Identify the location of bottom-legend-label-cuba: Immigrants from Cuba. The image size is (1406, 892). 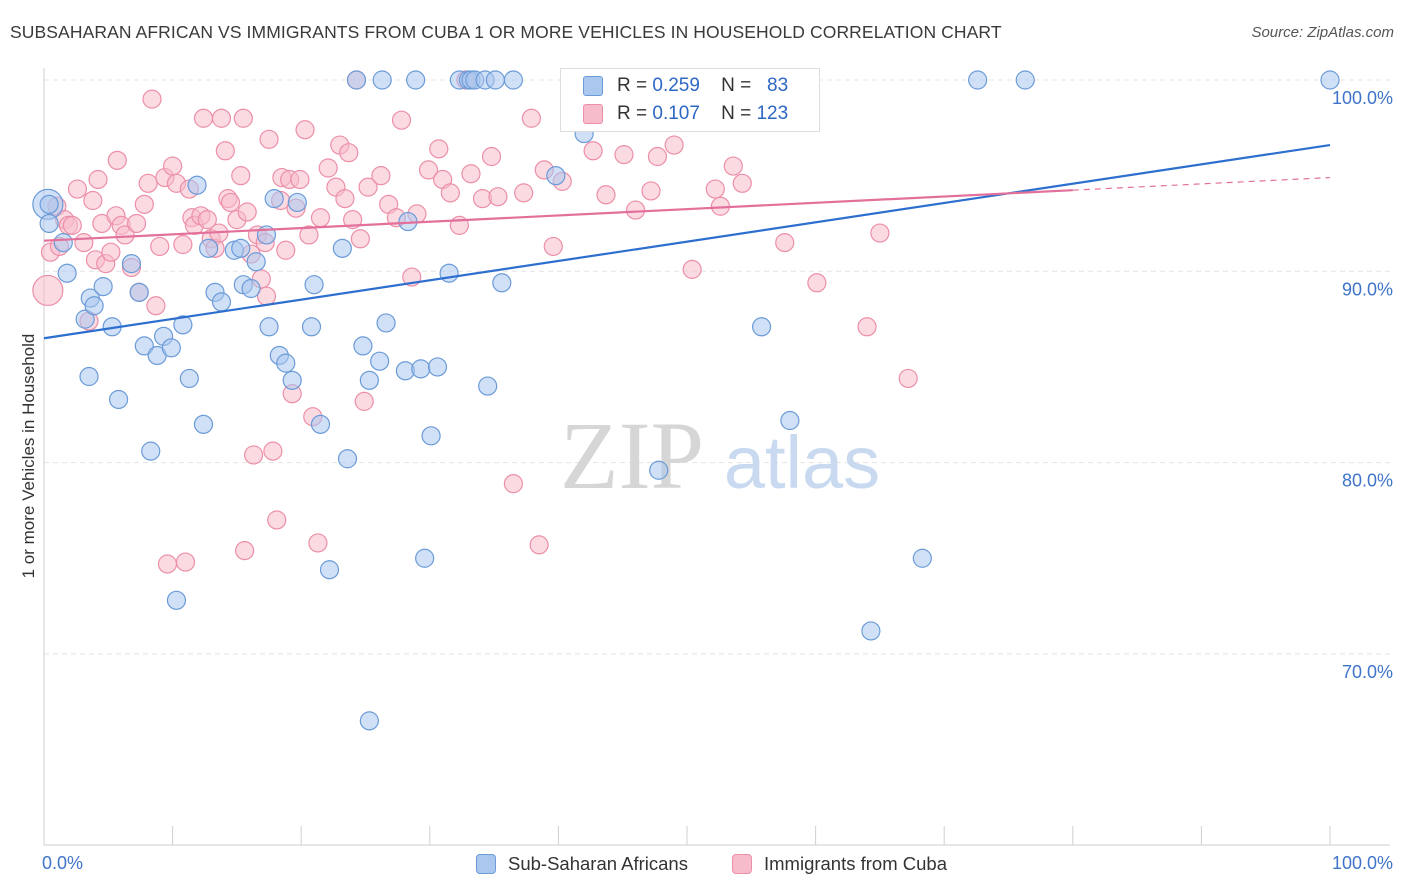
(855, 863).